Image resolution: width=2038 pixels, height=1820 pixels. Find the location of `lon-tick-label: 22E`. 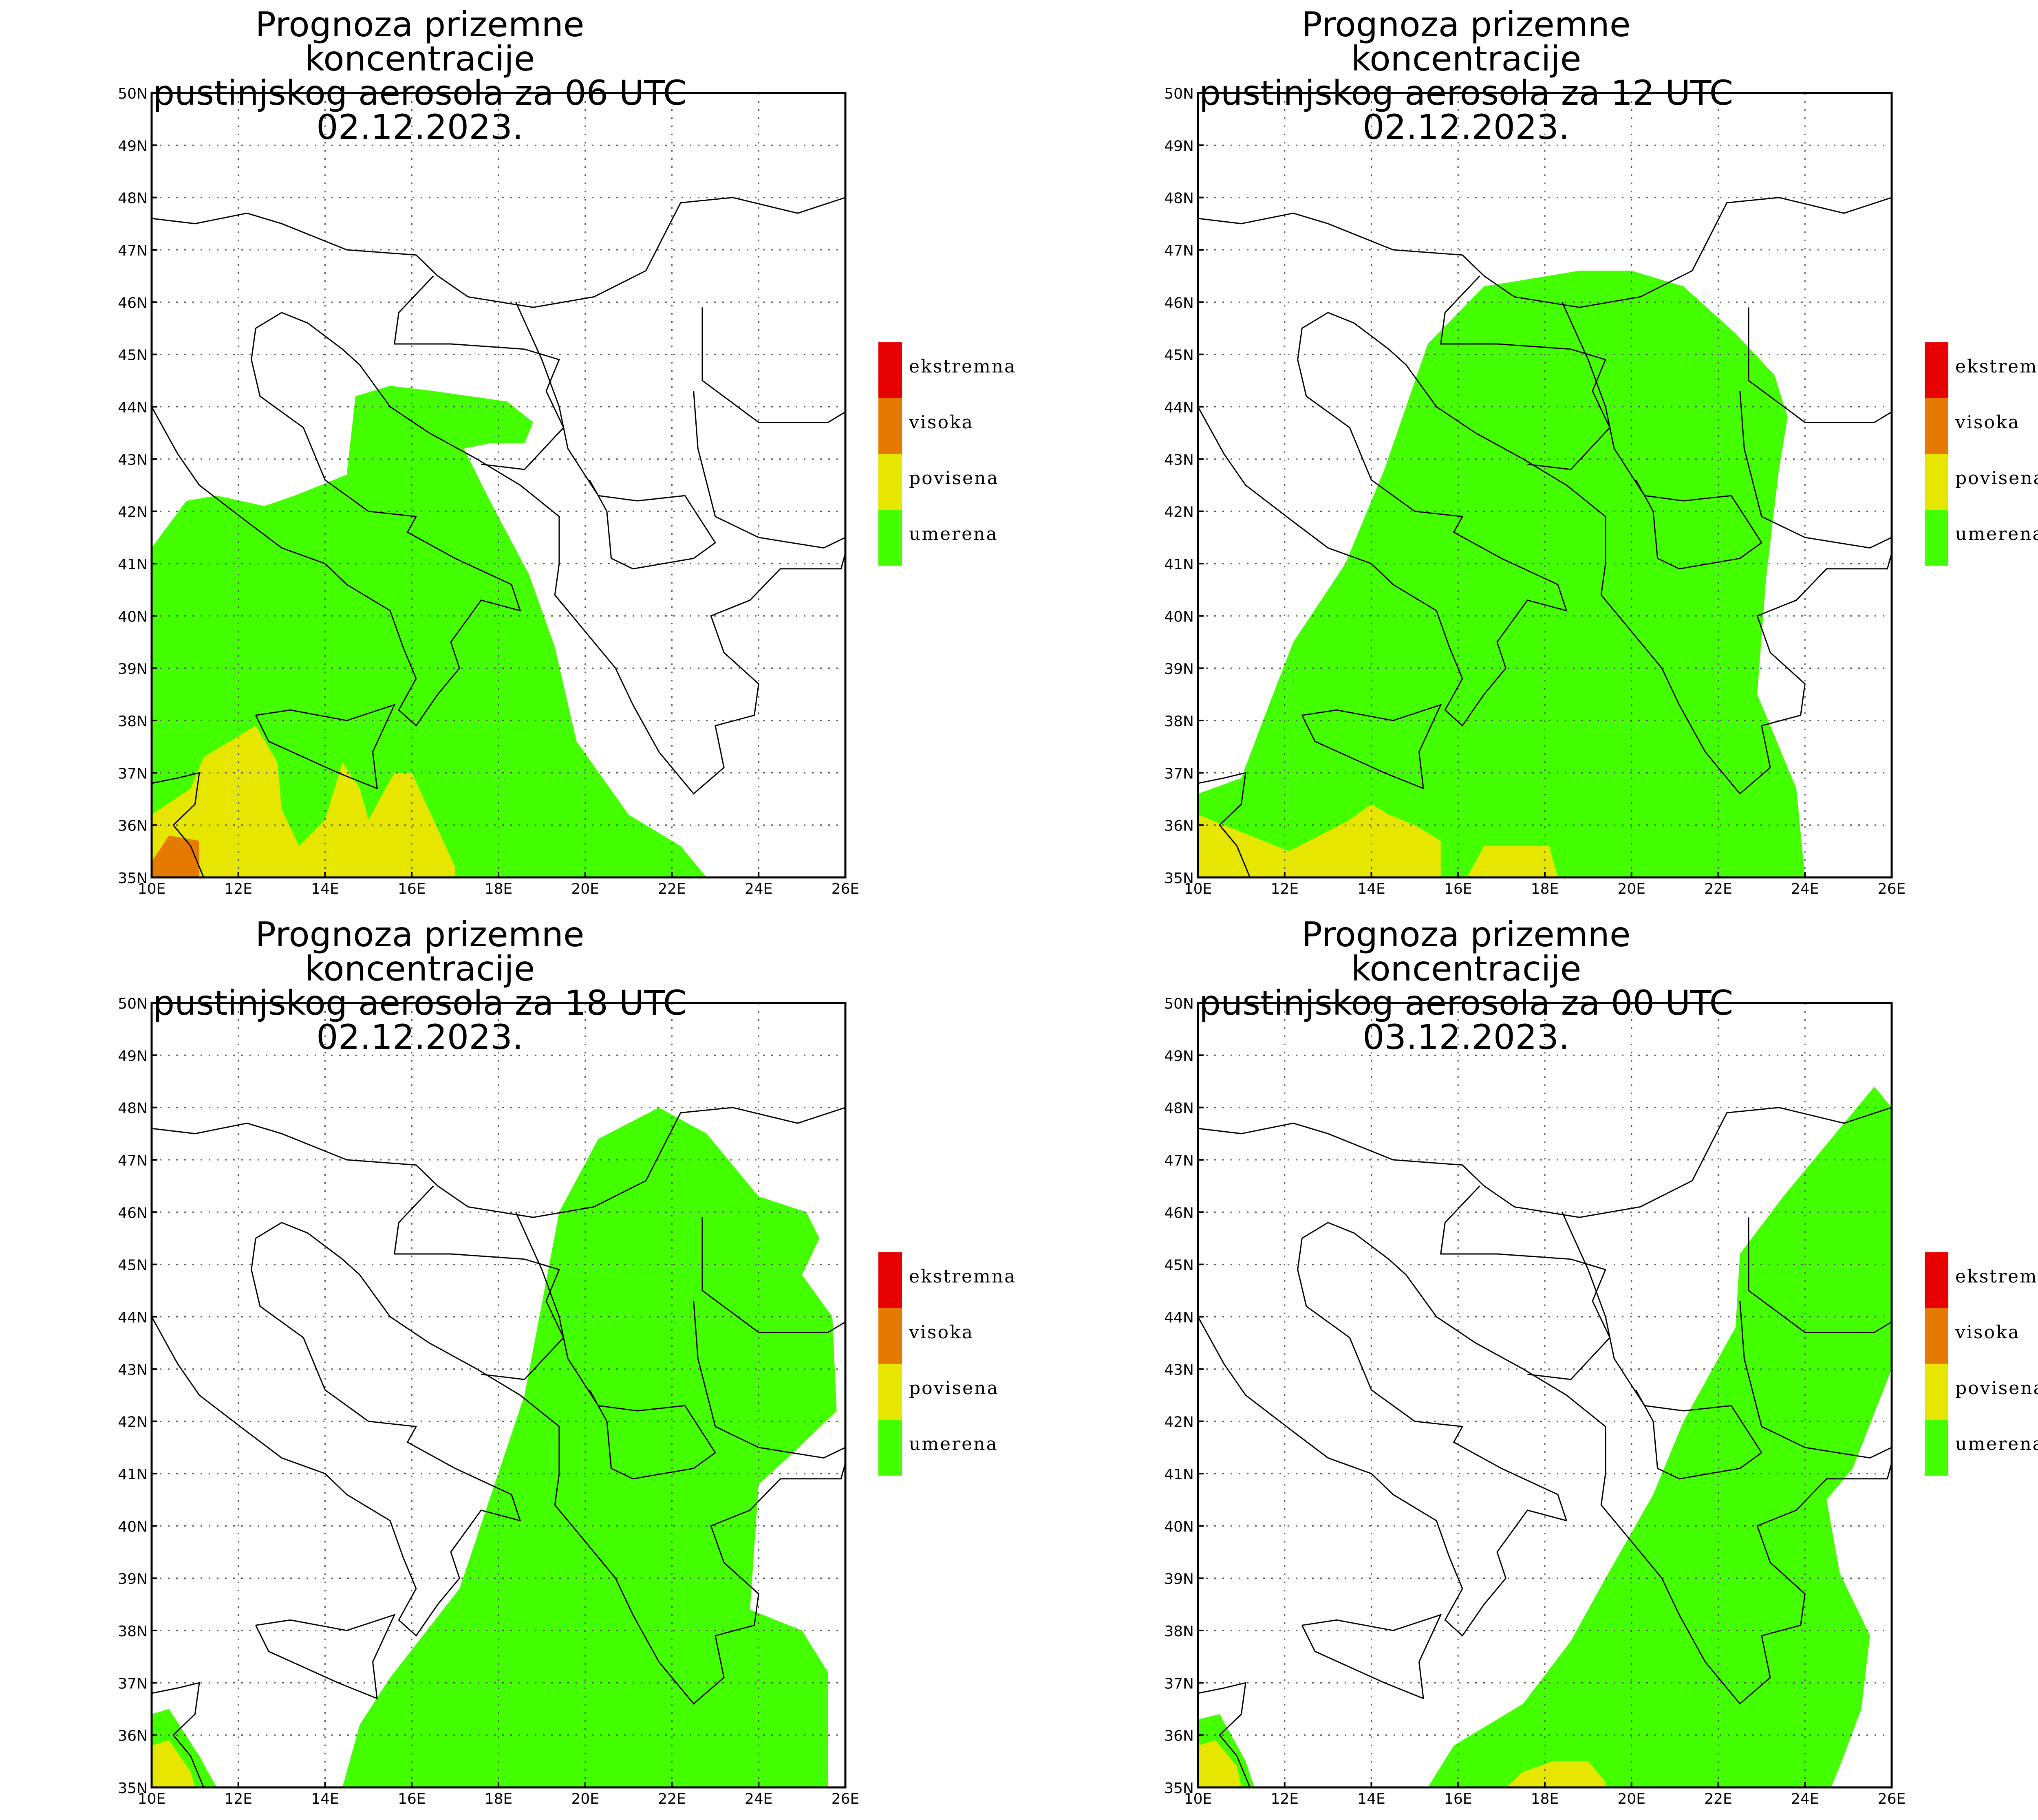

lon-tick-label: 22E is located at coordinates (672, 889).